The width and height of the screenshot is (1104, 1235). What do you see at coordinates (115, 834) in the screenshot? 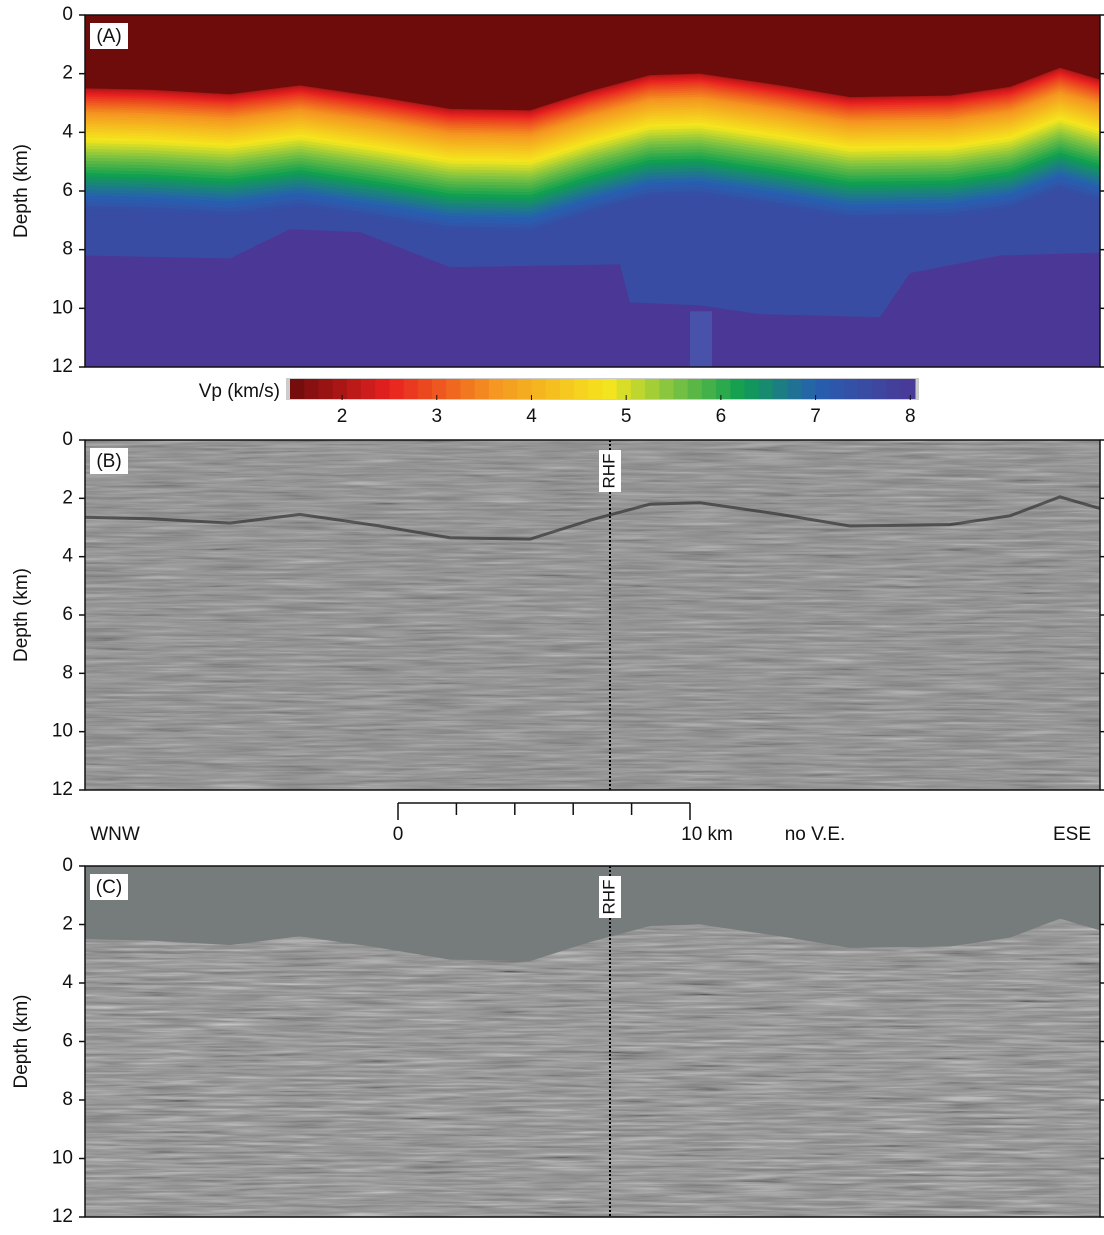
I see `orientation-left: WNW` at bounding box center [115, 834].